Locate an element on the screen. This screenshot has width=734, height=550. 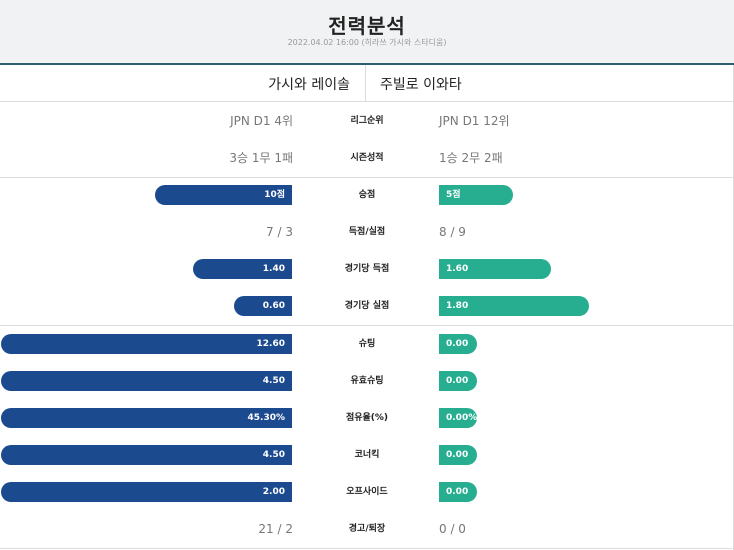
stat-label: 득점/실점 is located at coordinates (367, 232).